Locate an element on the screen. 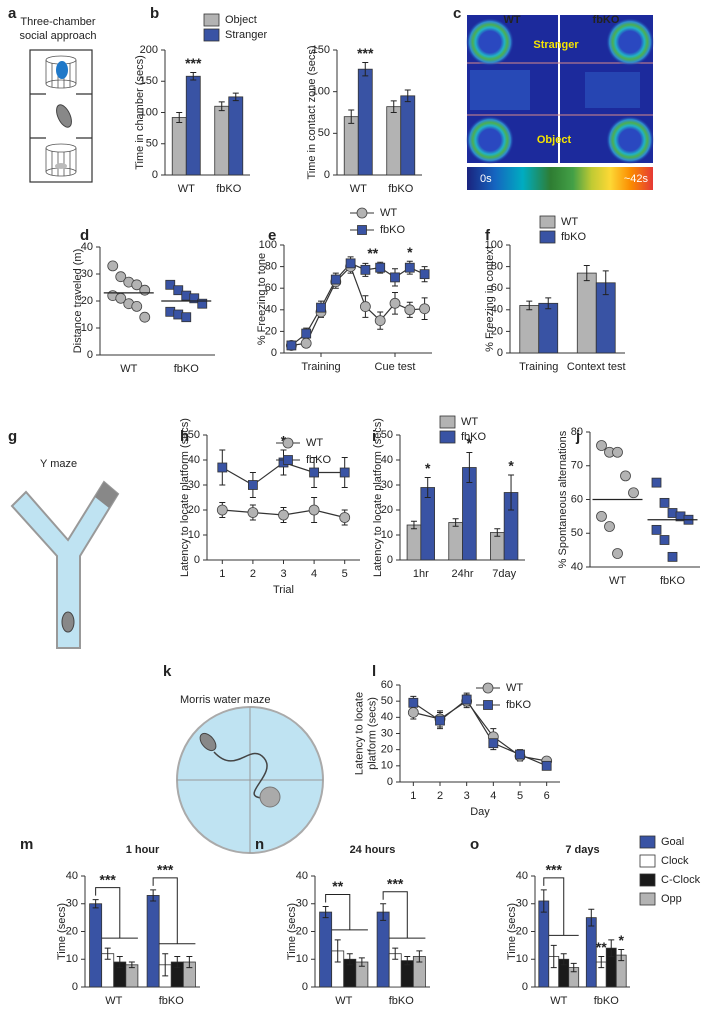 This screenshot has width=713, height=1016. y-axis-label: Latency to locate platform (secs) is located at coordinates (185, 497).